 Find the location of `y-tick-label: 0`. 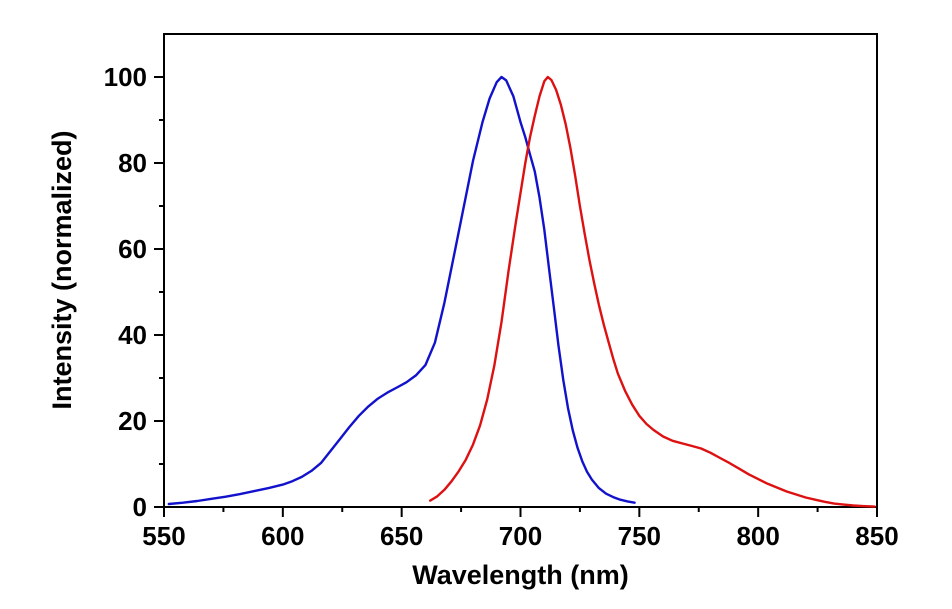

y-tick-label: 0 is located at coordinates (140, 507).